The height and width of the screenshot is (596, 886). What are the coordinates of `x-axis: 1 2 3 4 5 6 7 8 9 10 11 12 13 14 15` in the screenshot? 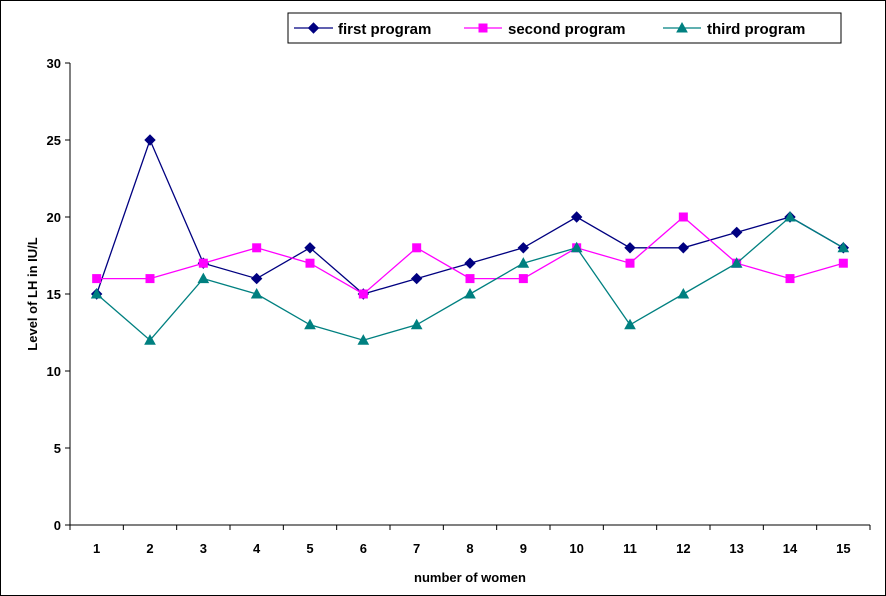 It's located at (470, 540).